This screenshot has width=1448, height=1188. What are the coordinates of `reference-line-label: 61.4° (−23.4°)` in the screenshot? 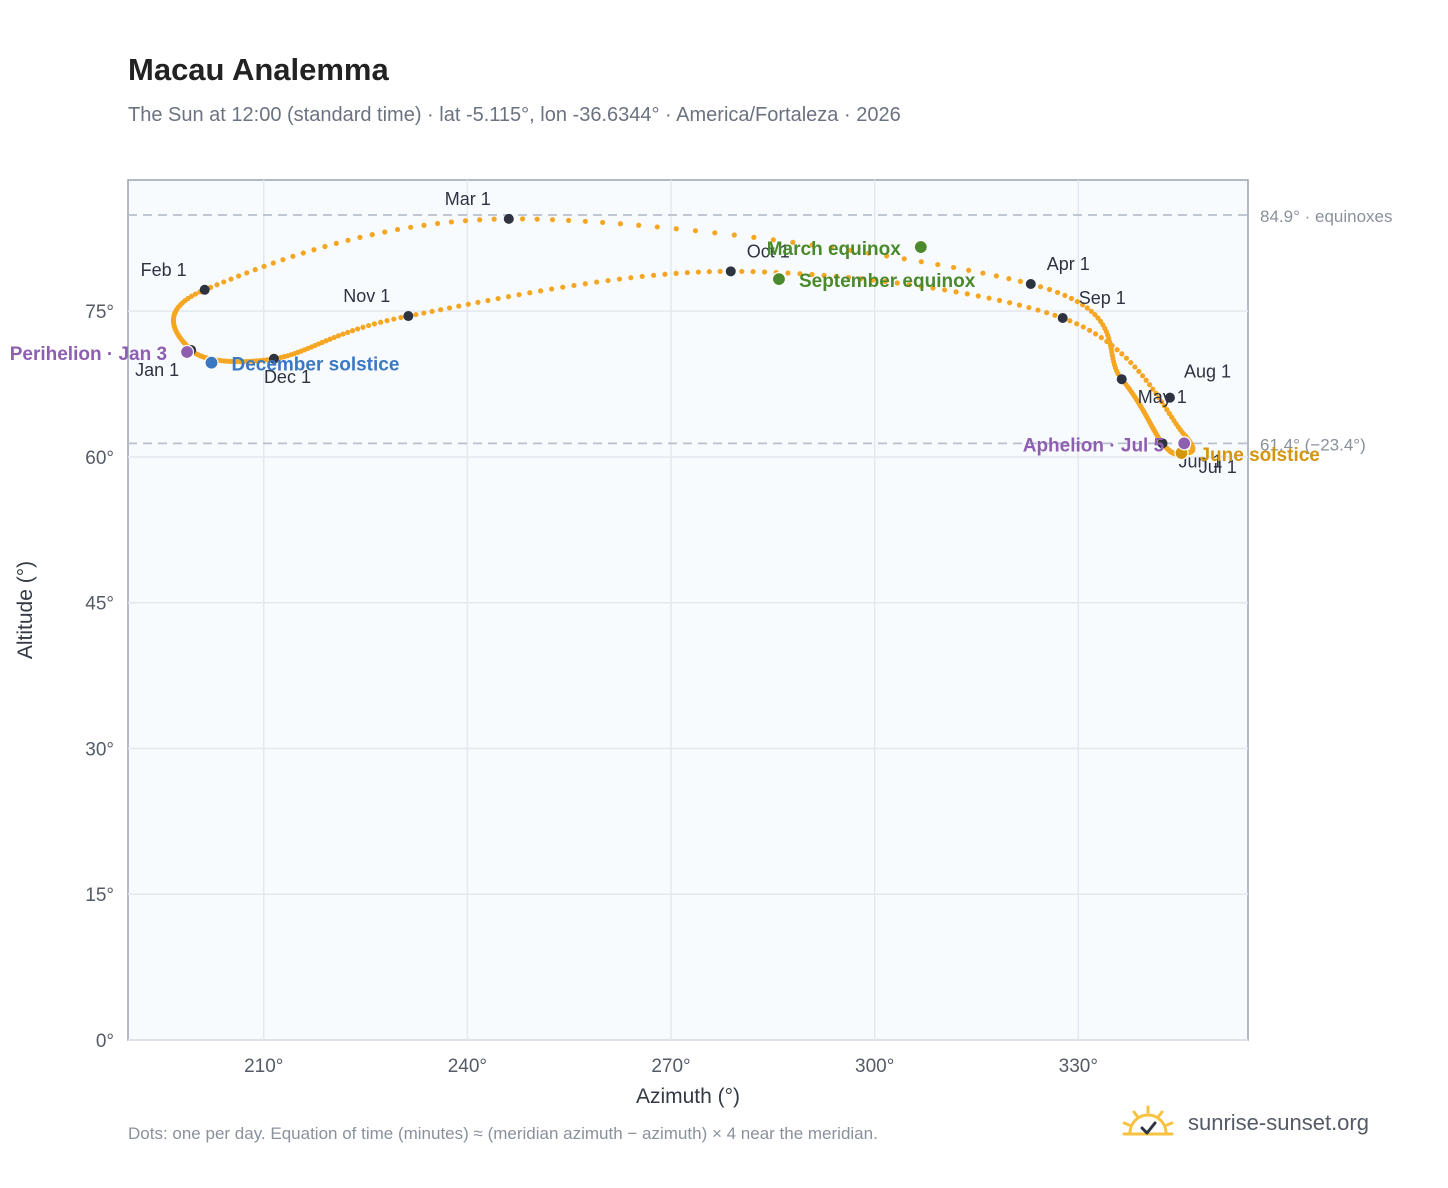 It's located at (1313, 444).